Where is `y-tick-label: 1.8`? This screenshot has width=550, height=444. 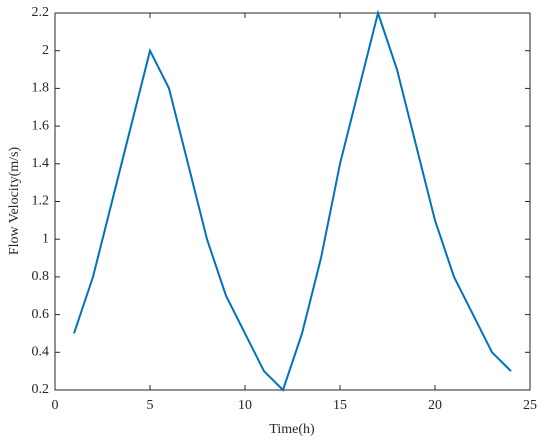
y-tick-label: 1.8 is located at coordinates (41, 88).